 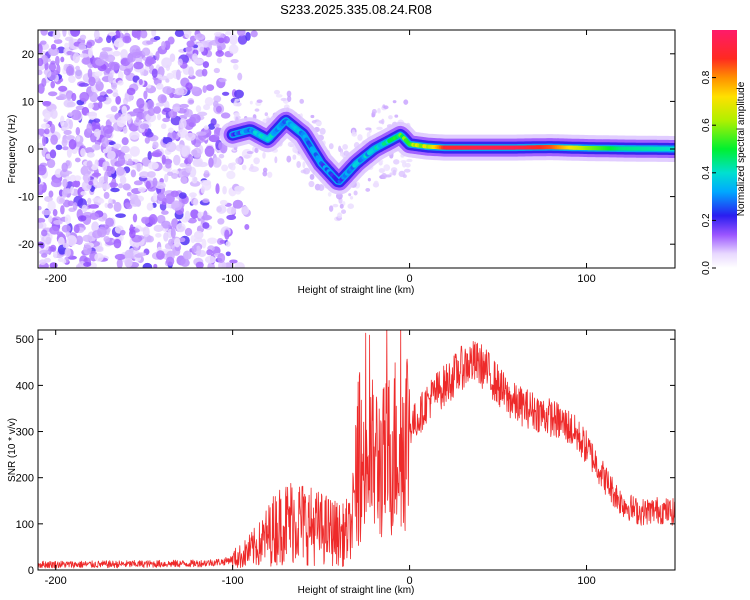 What do you see at coordinates (26, 245) in the screenshot?
I see `spectrogram-ytick-label: -20` at bounding box center [26, 245].